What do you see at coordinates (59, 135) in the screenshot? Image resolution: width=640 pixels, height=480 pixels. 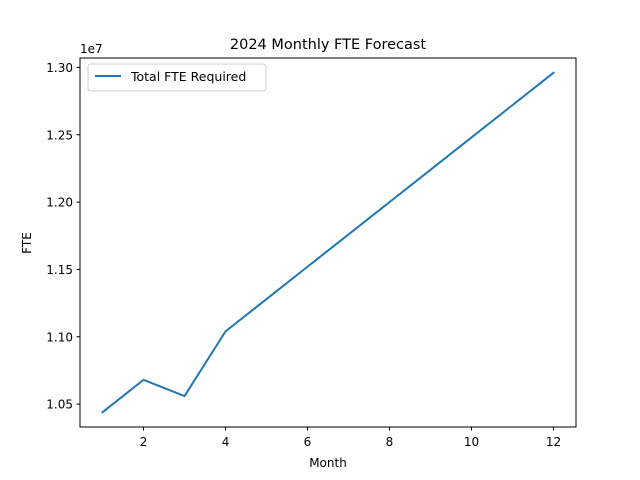 I see `y-tick-label: 1.25` at bounding box center [59, 135].